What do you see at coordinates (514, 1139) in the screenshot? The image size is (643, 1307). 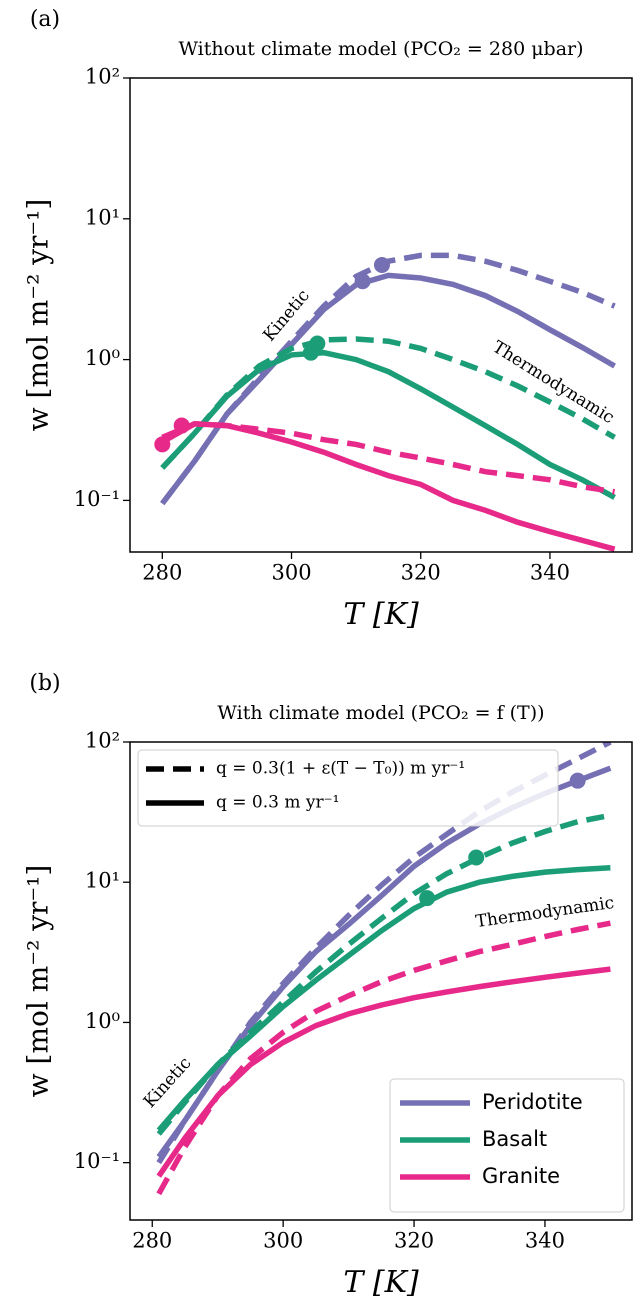 I see `legend-label: Basalt` at bounding box center [514, 1139].